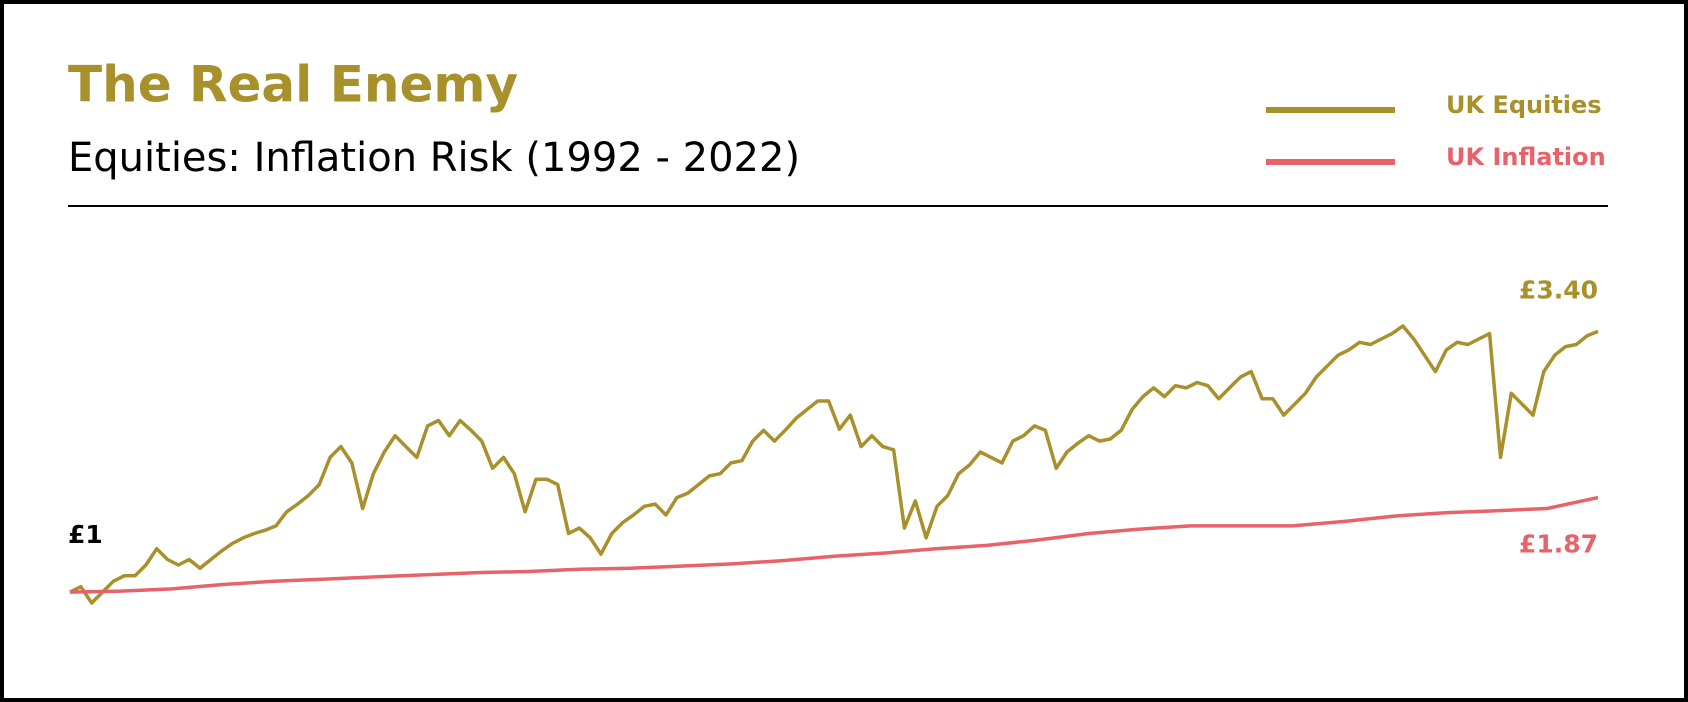 This screenshot has height=702, width=1688. Describe the element at coordinates (834, 544) in the screenshot. I see `series-line` at that location.